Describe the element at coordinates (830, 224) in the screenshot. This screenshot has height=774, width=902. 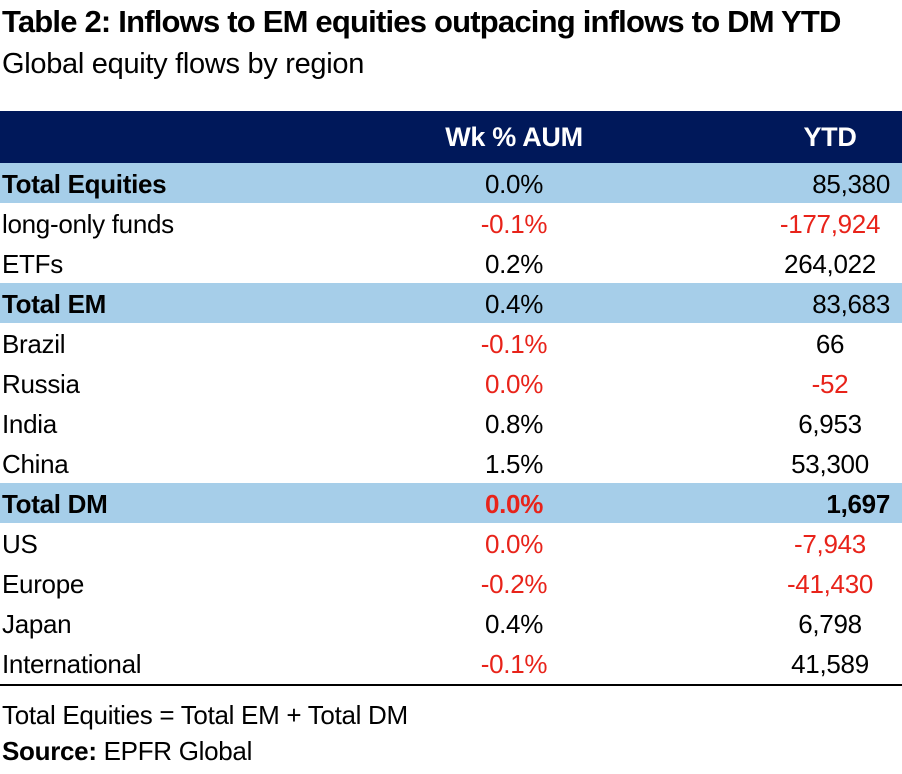
I see `row-ytd-value: -177,924` at that location.